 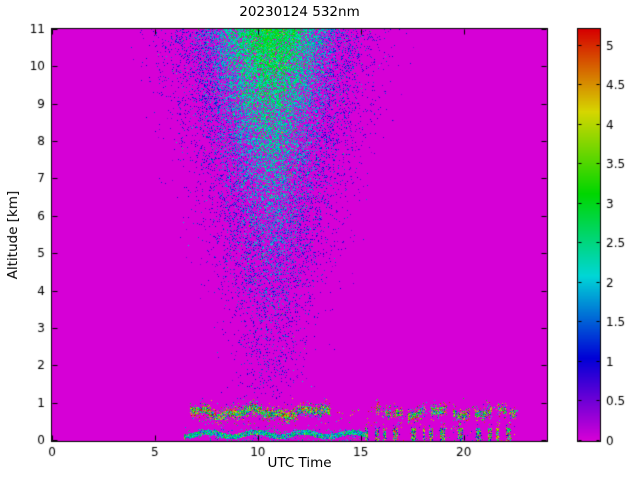 I want to click on x-axis-label: UTC Time, so click(x=299, y=463).